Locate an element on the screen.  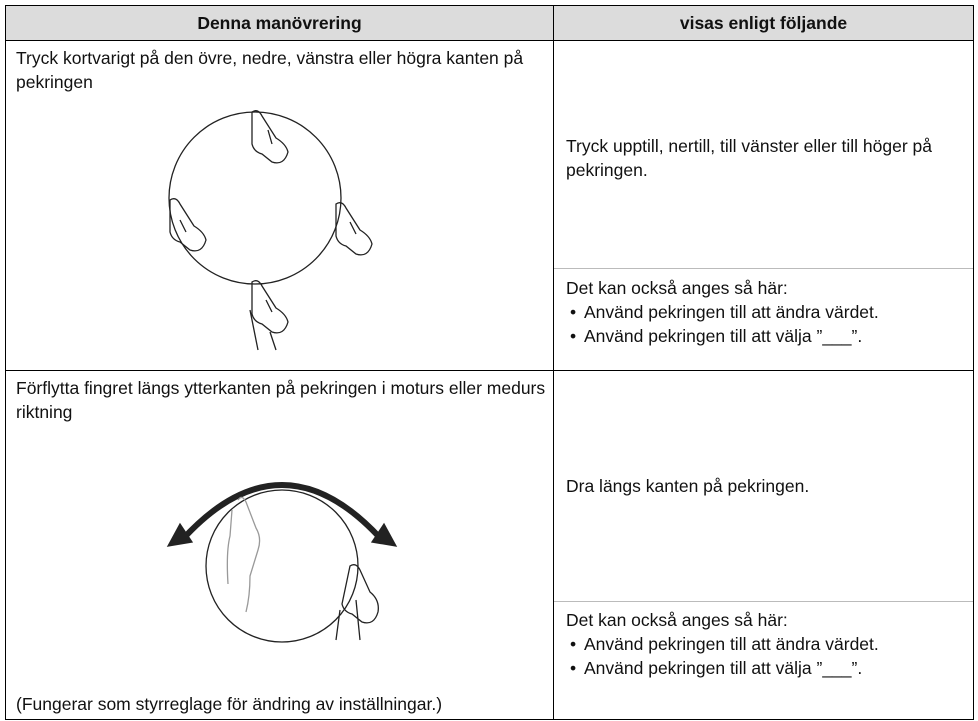
description-text: Dra längs kanten på pekringen. is located at coordinates (688, 486).